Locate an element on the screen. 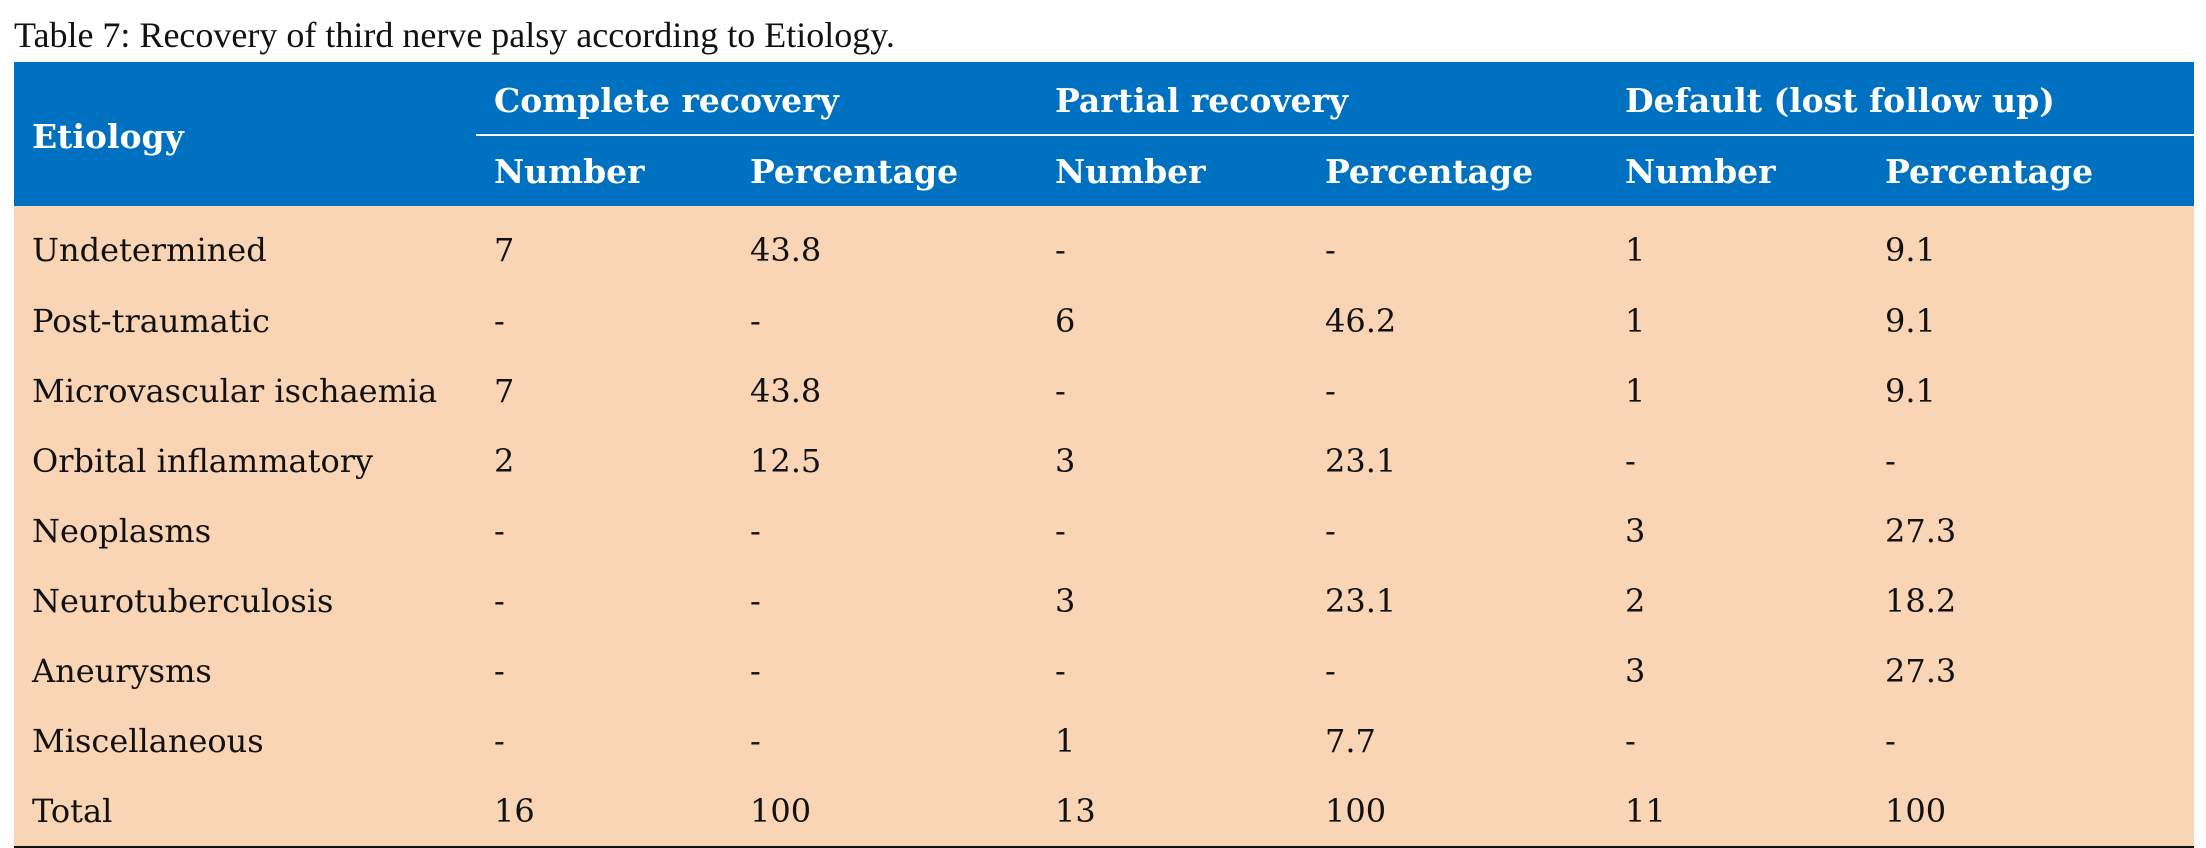 Image resolution: width=2206 pixels, height=848 pixels. table-row: Orbital inflammatory 2 12.5 3 23.1 - - is located at coordinates (1104, 461).